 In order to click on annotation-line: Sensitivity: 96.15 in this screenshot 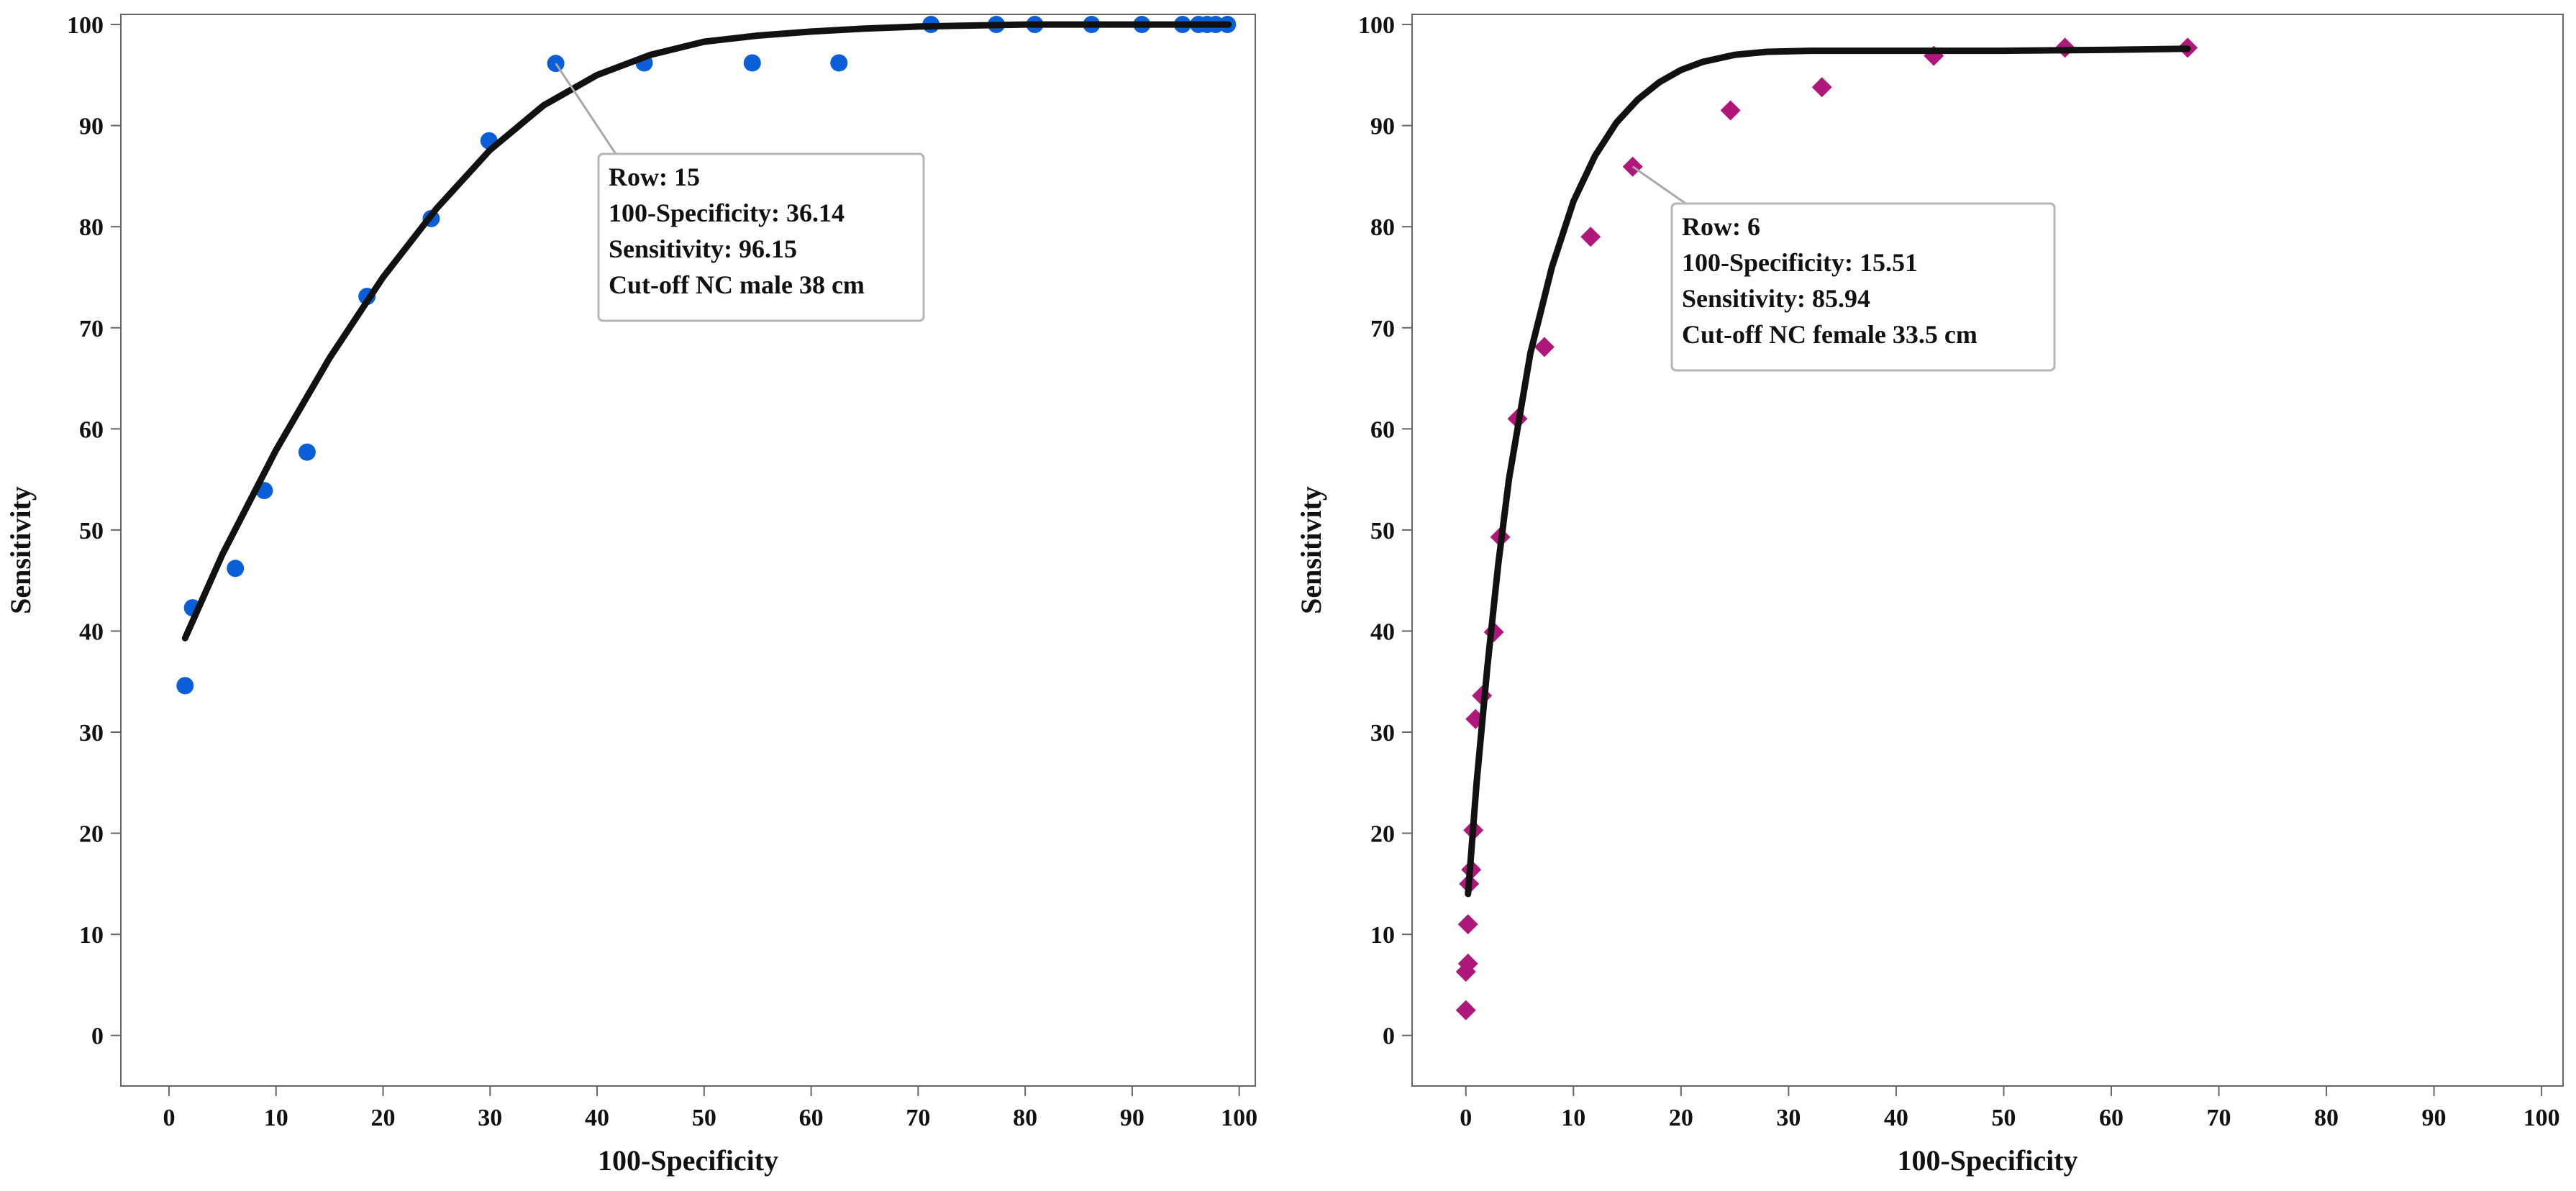, I will do `click(703, 248)`.